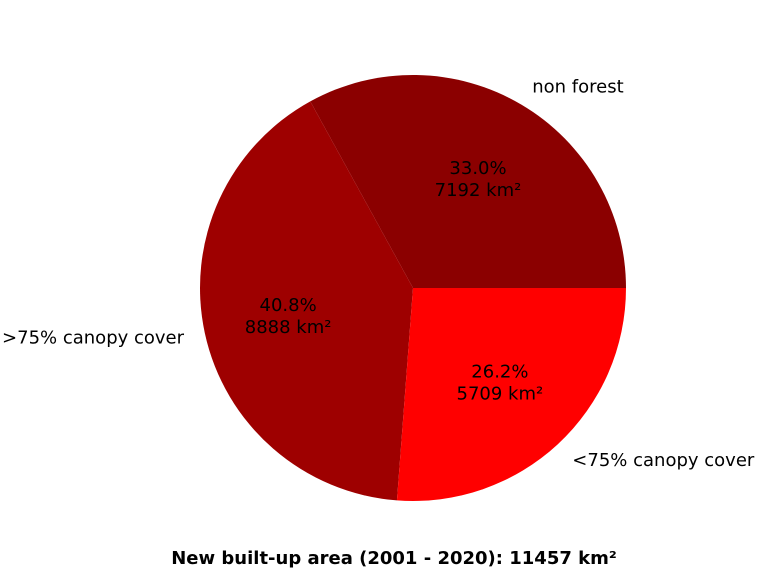 This screenshot has width=768, height=576. I want to click on slice-category-label: >75% canopy cover, so click(93, 338).